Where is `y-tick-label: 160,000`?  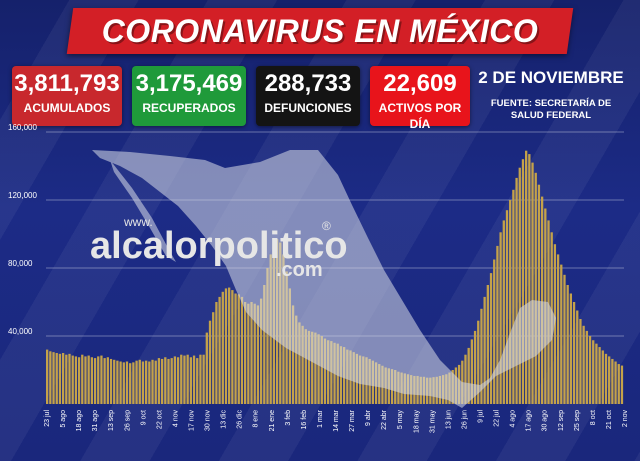 y-tick-label: 160,000 is located at coordinates (22, 127).